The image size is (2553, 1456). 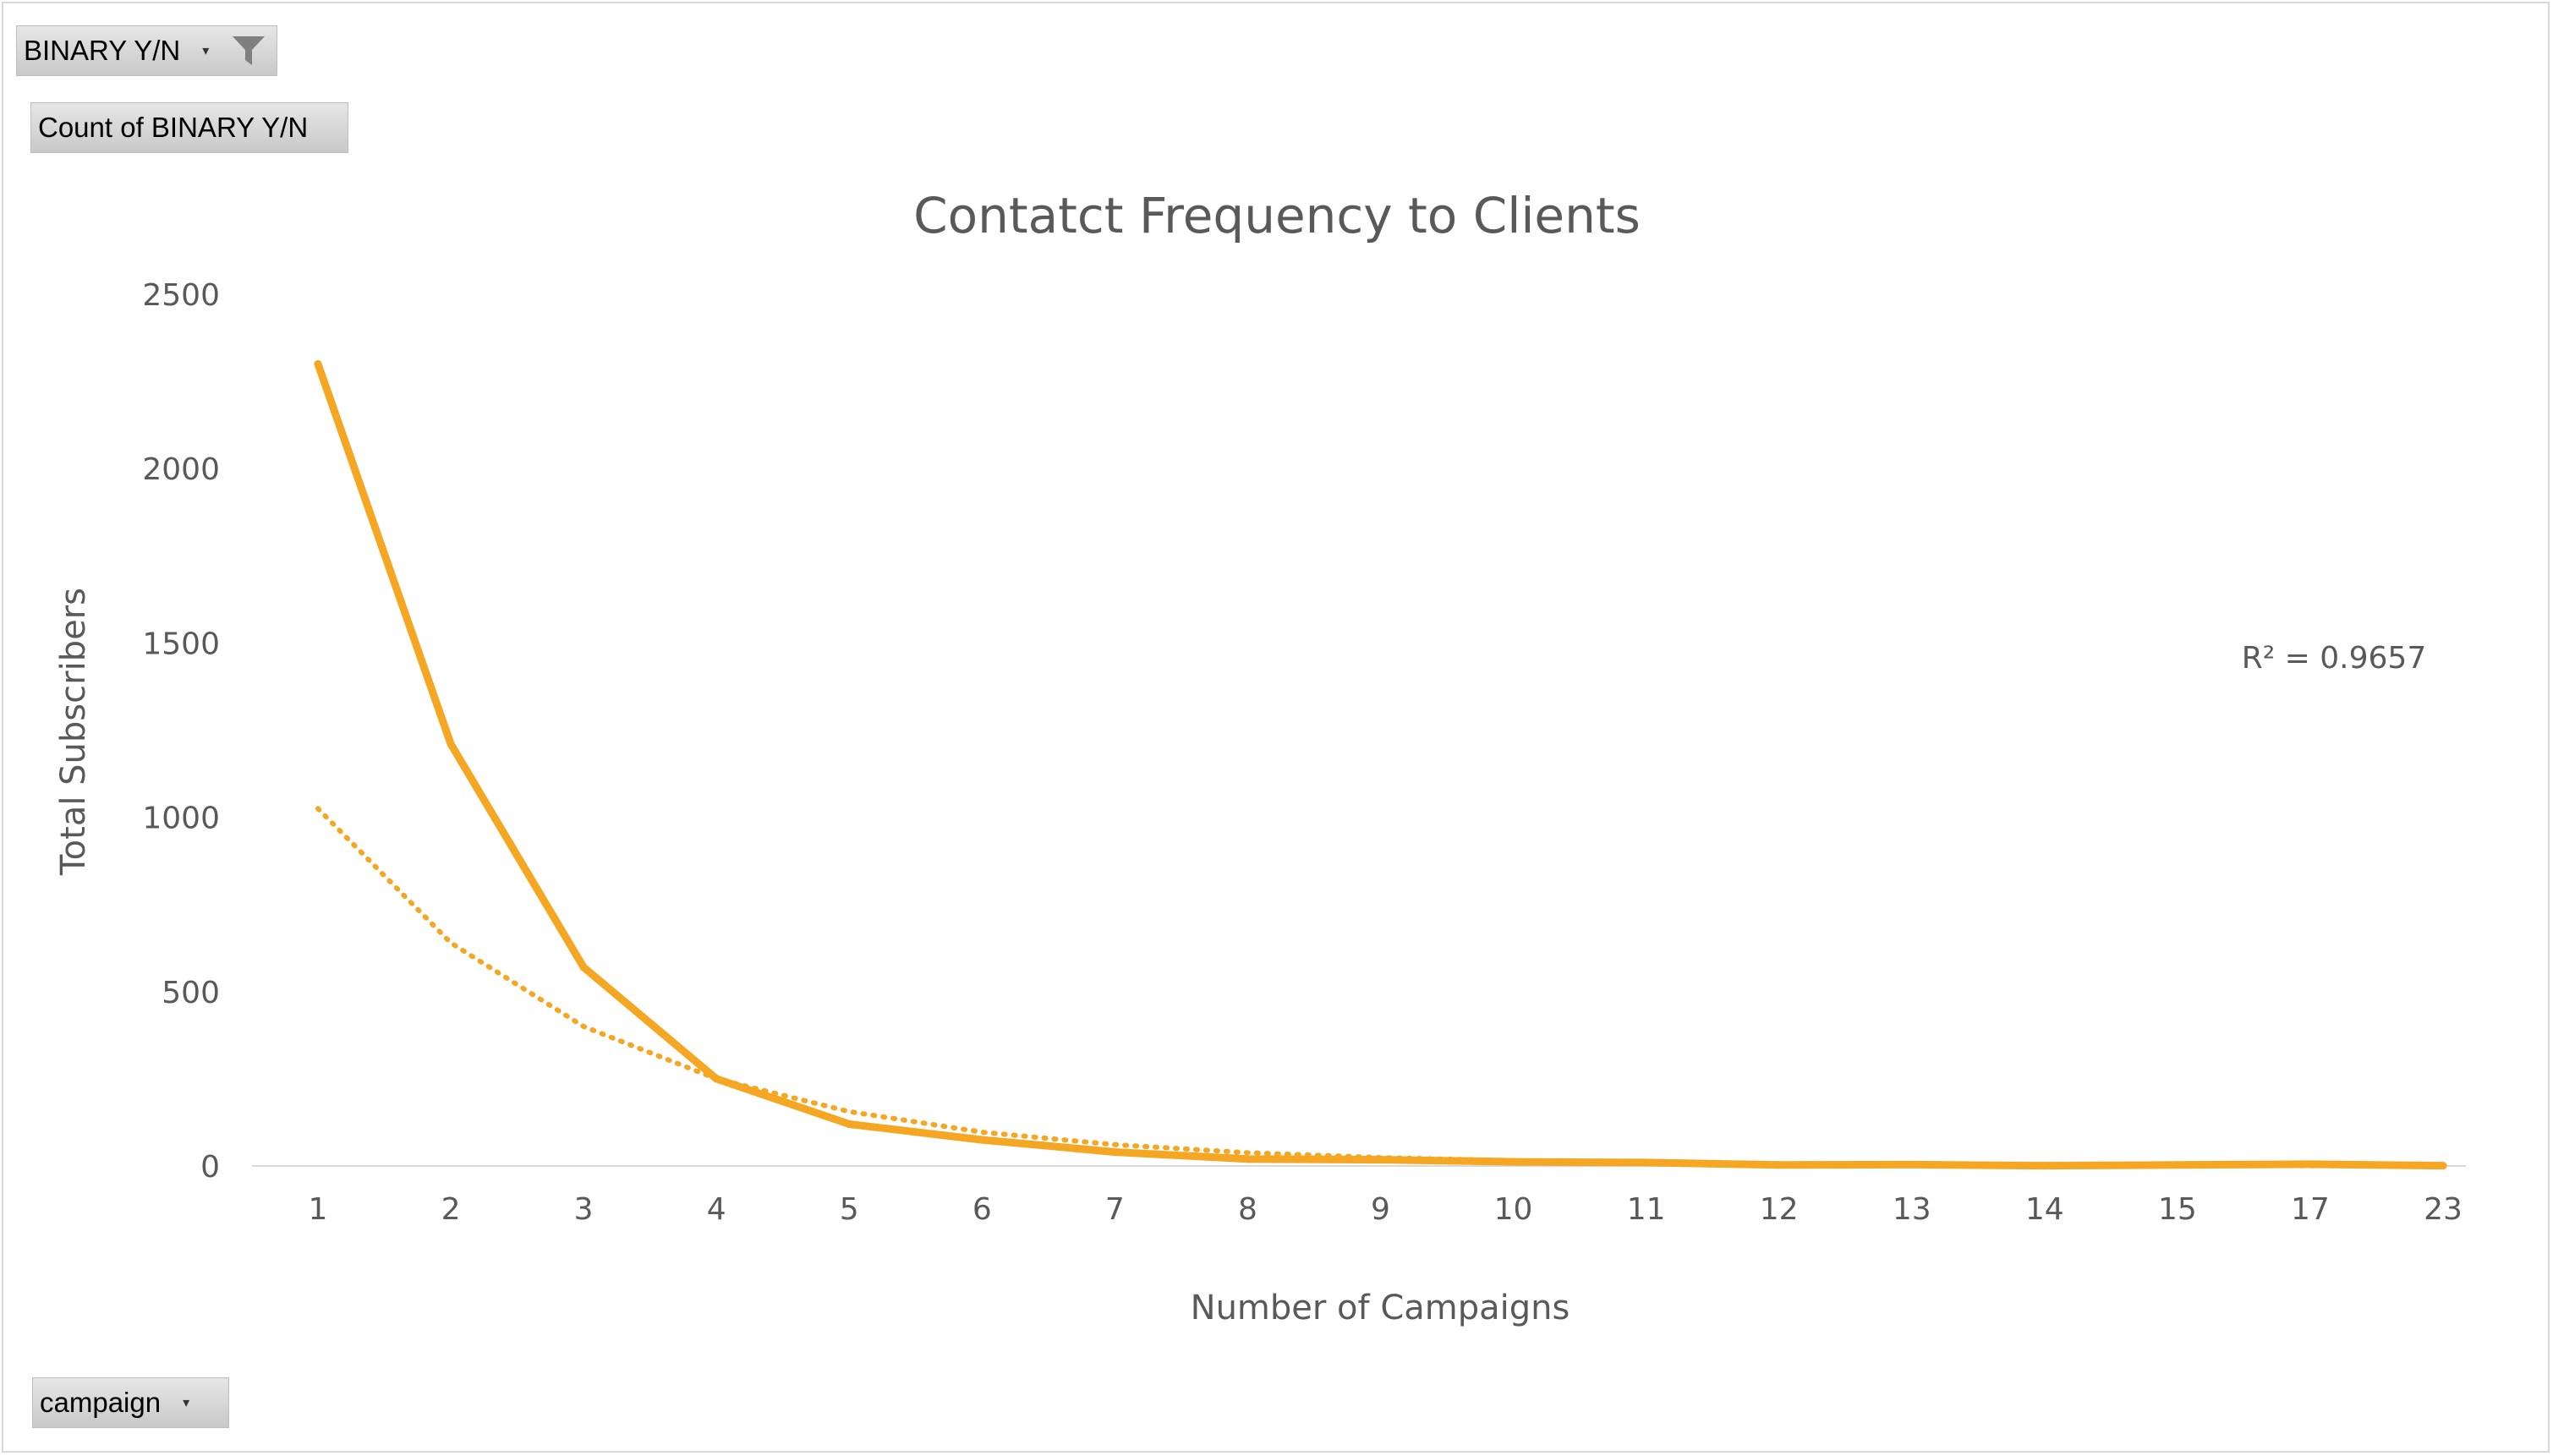 I want to click on x-tick-label: 8, so click(x=1247, y=1209).